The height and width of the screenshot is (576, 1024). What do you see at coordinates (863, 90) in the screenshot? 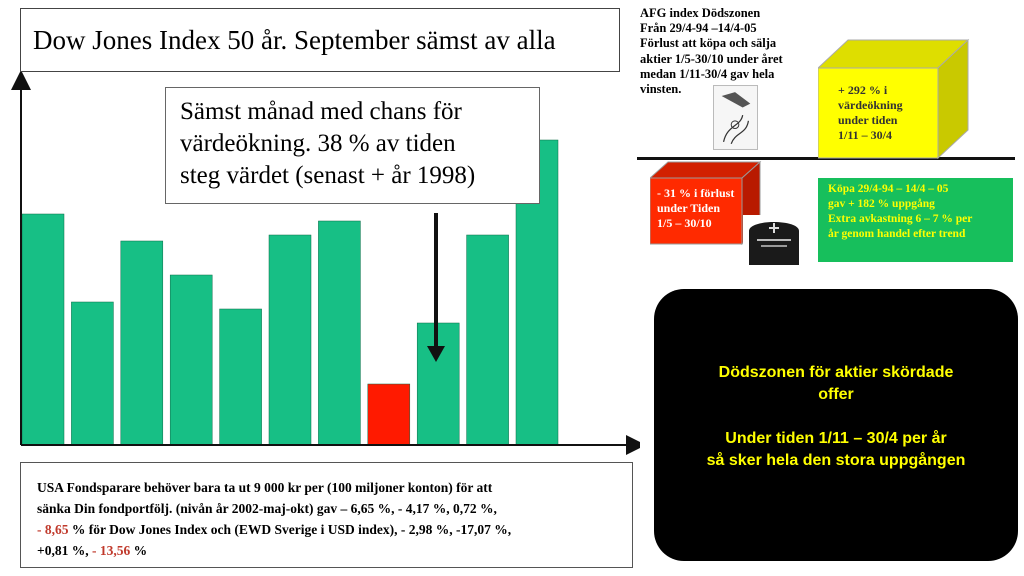
I see `yellow-line-1: + 292 % i` at bounding box center [863, 90].